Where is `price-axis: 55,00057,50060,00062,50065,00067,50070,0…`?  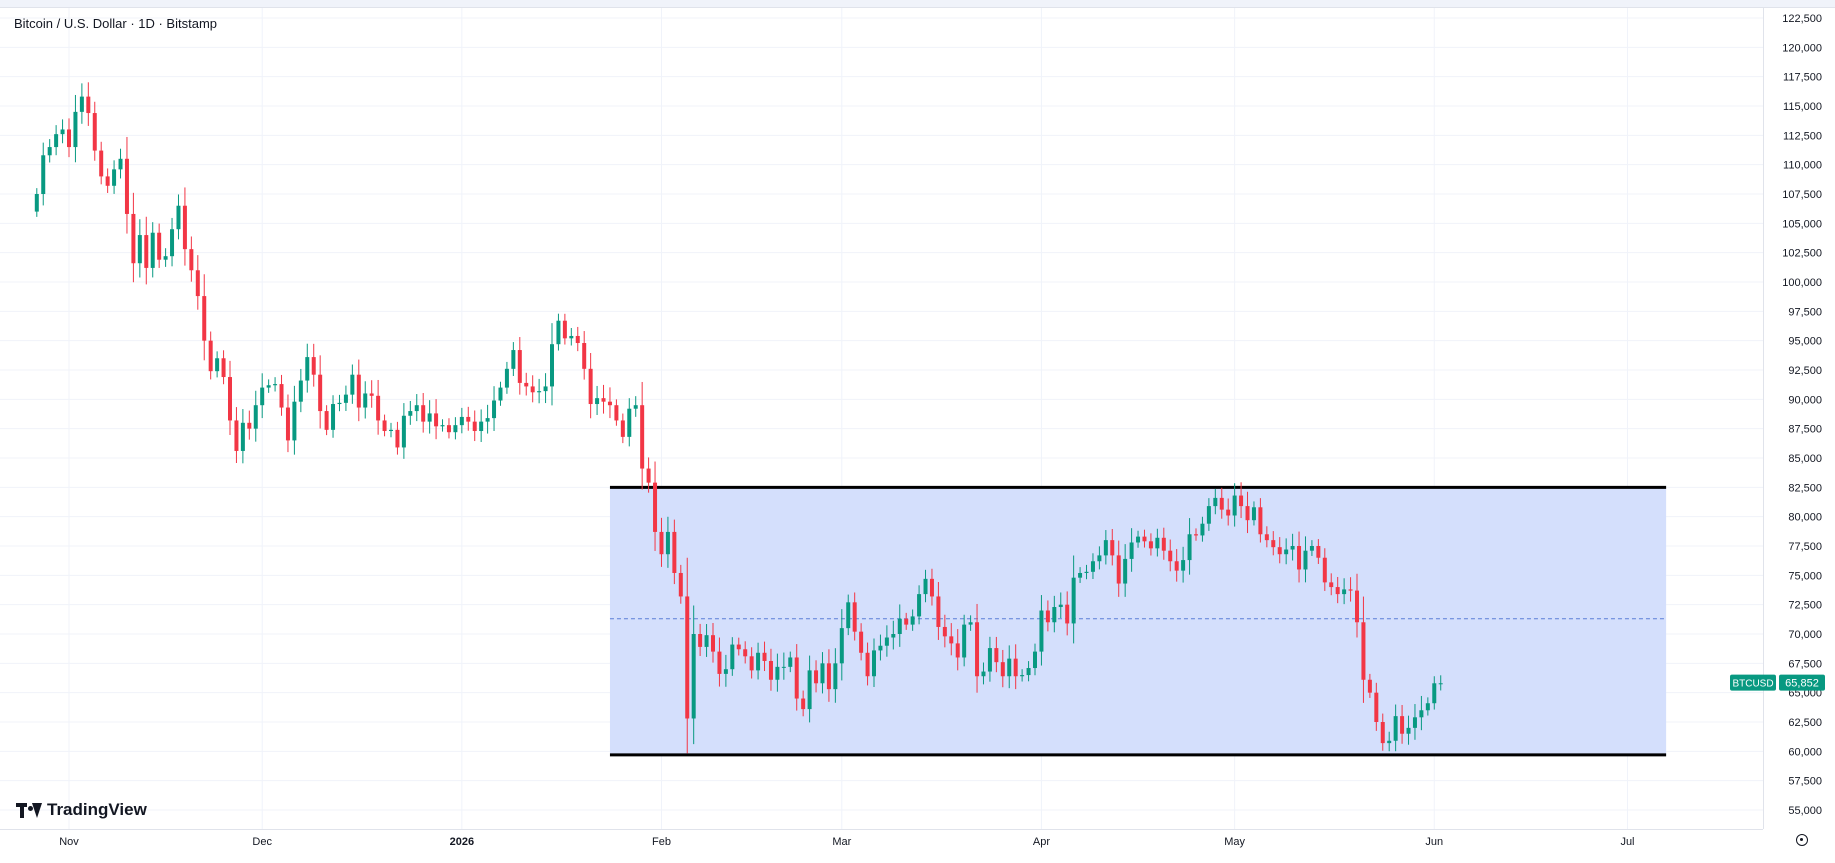
price-axis: 55,00057,50060,00062,50065,00067,50070,0… is located at coordinates (1799, 418).